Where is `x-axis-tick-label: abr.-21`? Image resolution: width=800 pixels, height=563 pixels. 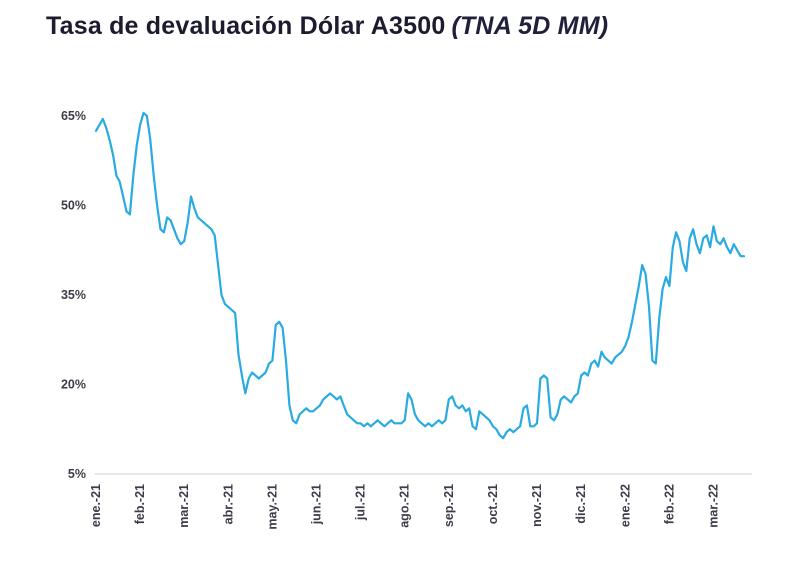 x-axis-tick-label: abr.-21 is located at coordinates (228, 504).